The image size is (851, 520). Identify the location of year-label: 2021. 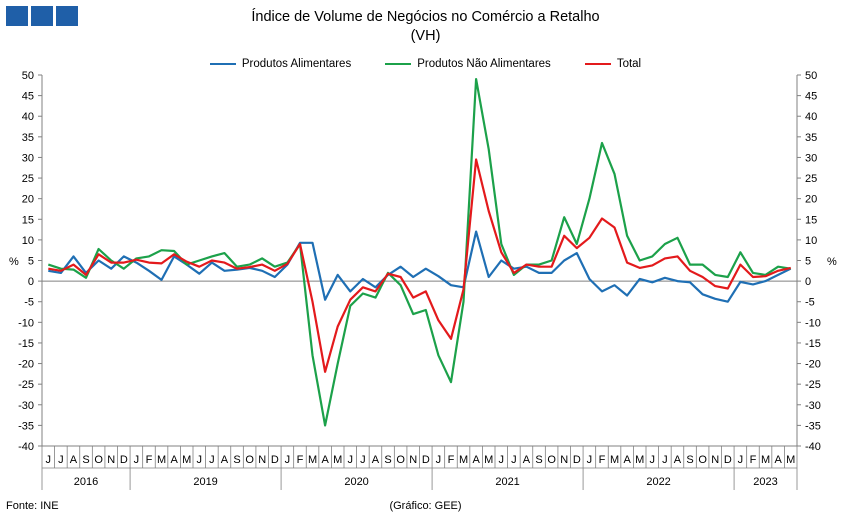
(507, 482).